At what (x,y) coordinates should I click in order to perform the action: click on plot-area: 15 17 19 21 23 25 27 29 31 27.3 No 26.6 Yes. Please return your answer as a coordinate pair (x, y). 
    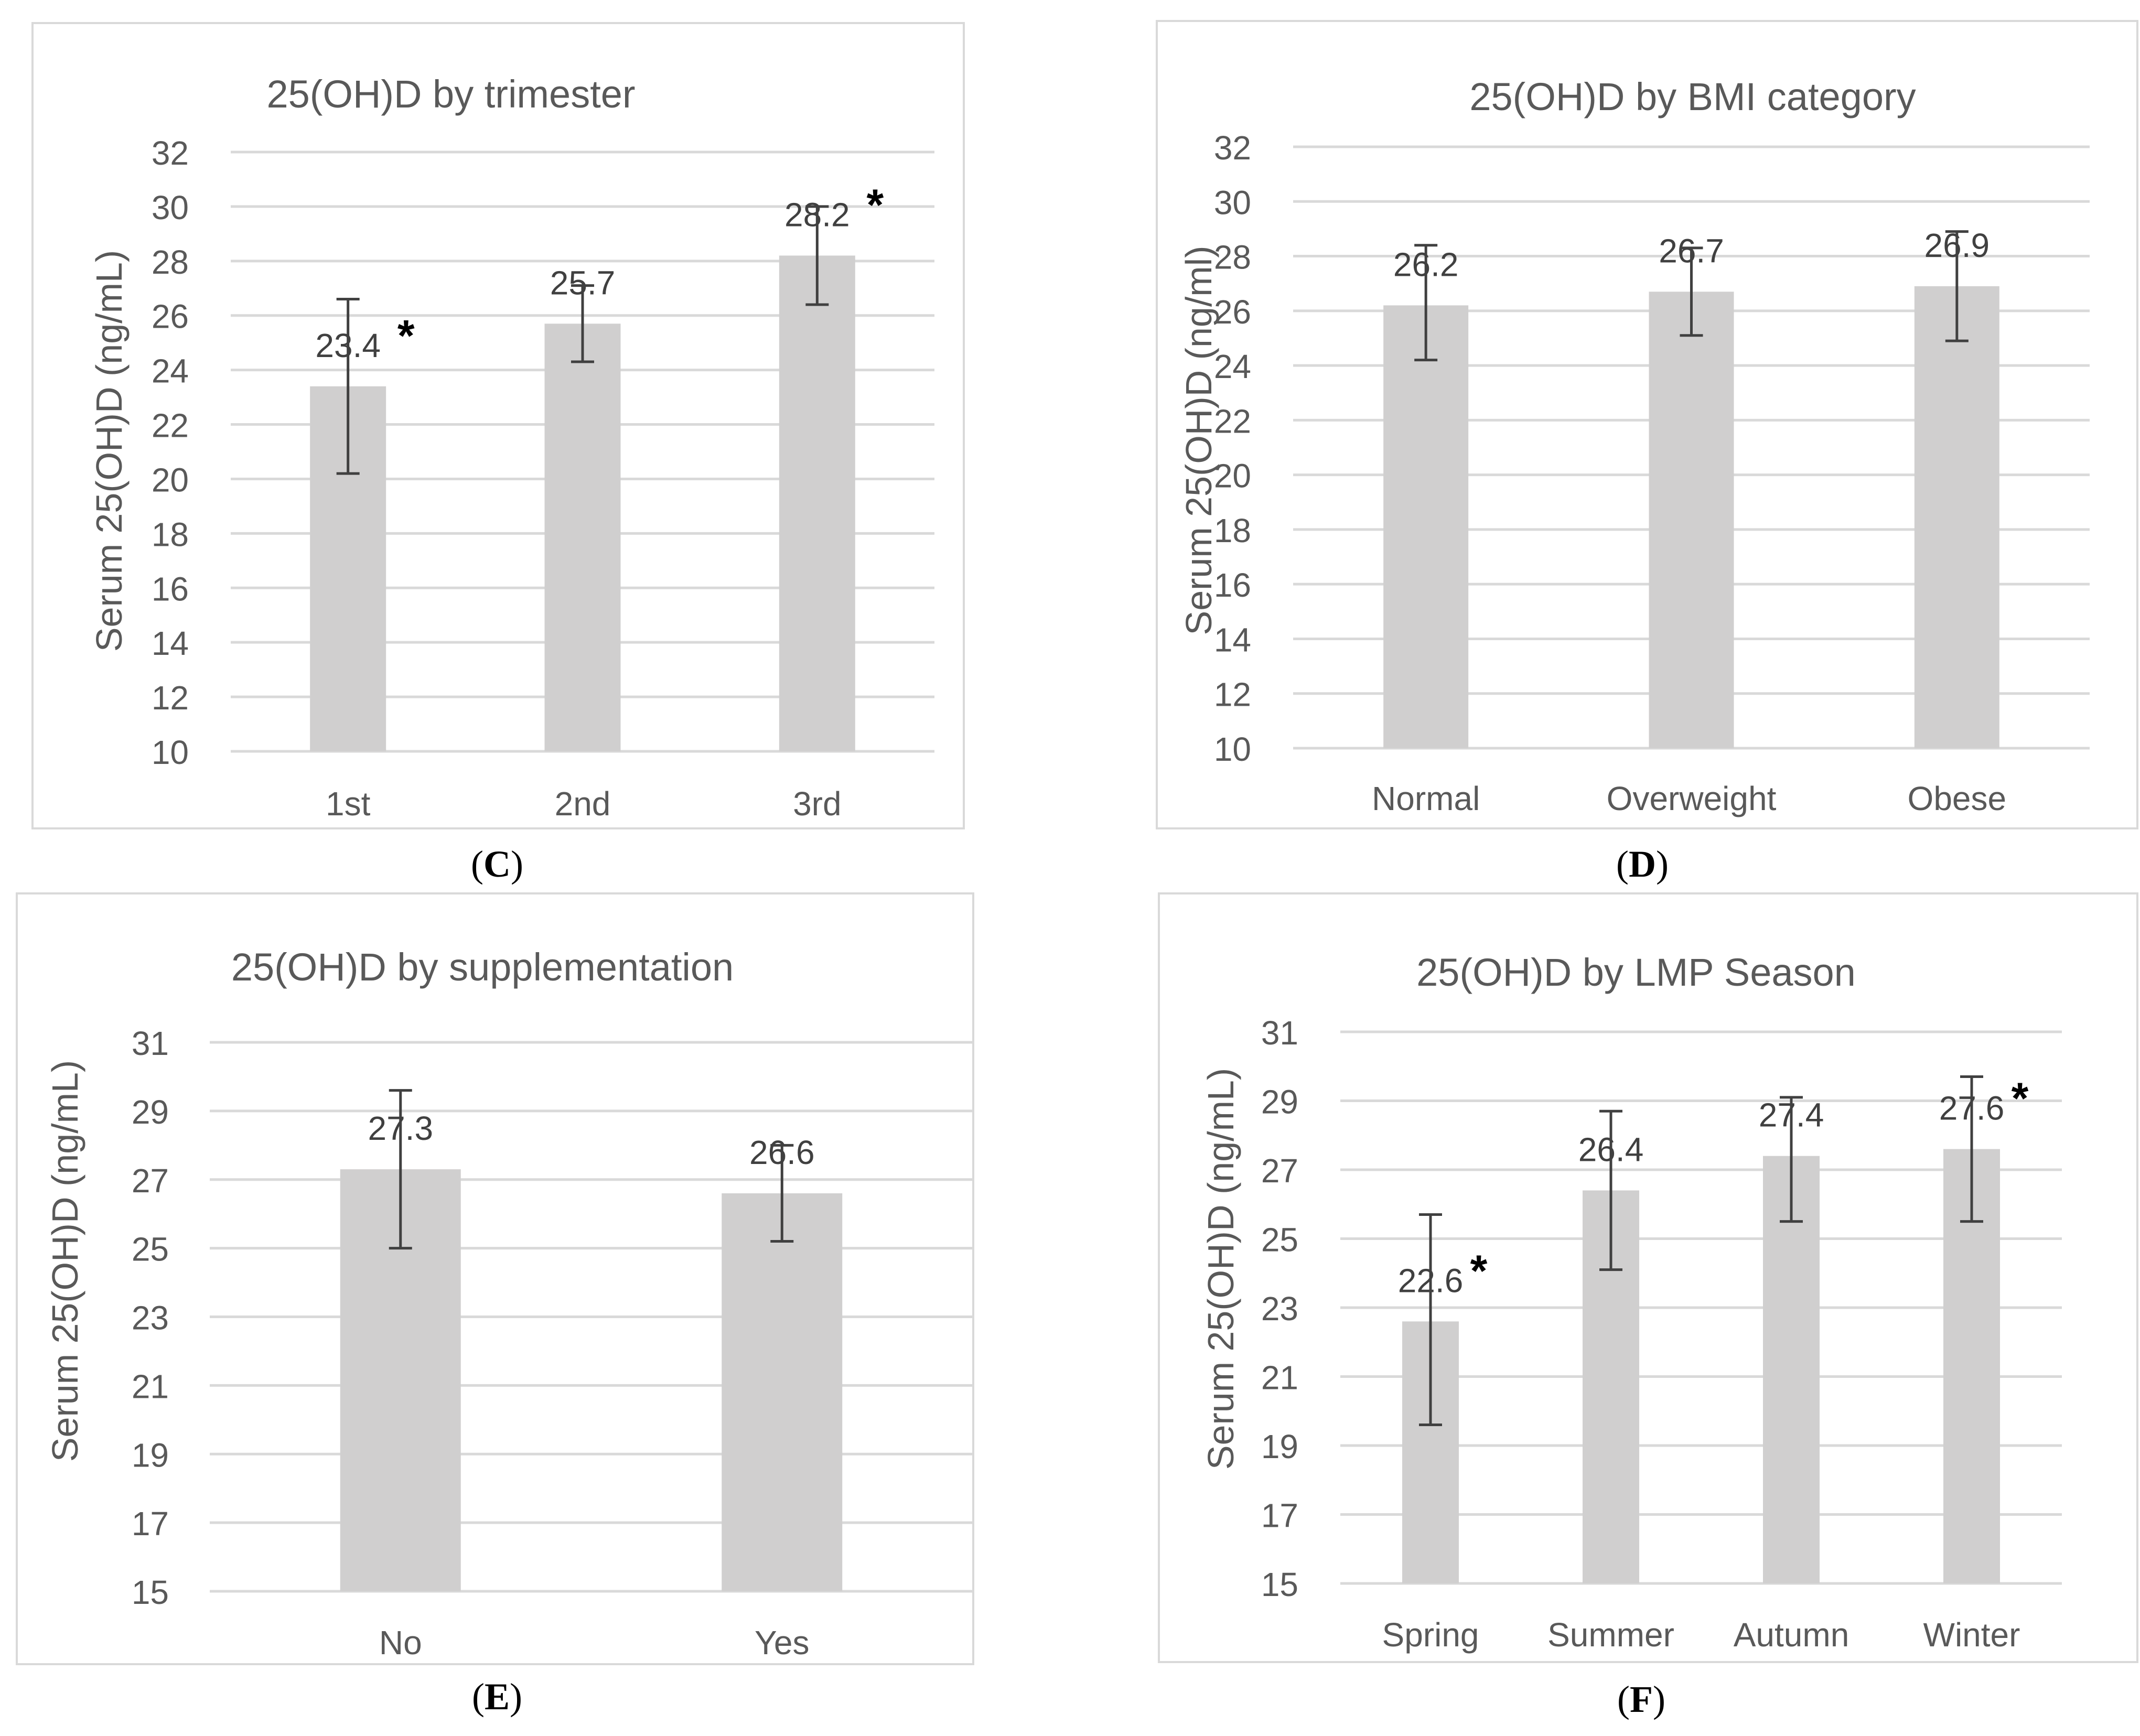
    Looking at the image, I should click on (553, 1344).